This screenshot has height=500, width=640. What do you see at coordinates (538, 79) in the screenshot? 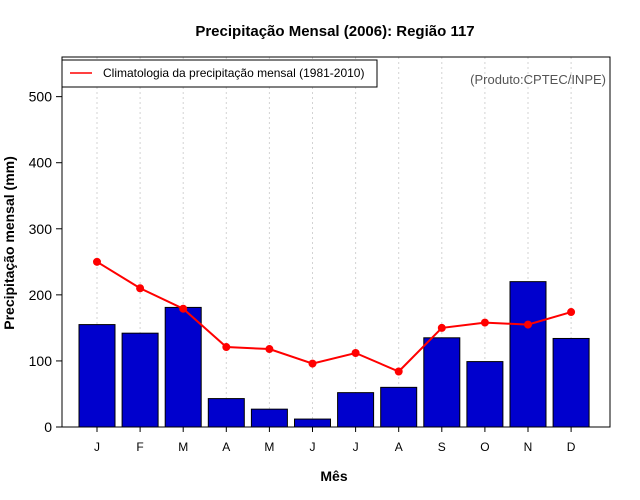
I see `source-credit: (Produto:CPTEC/INPE)` at bounding box center [538, 79].